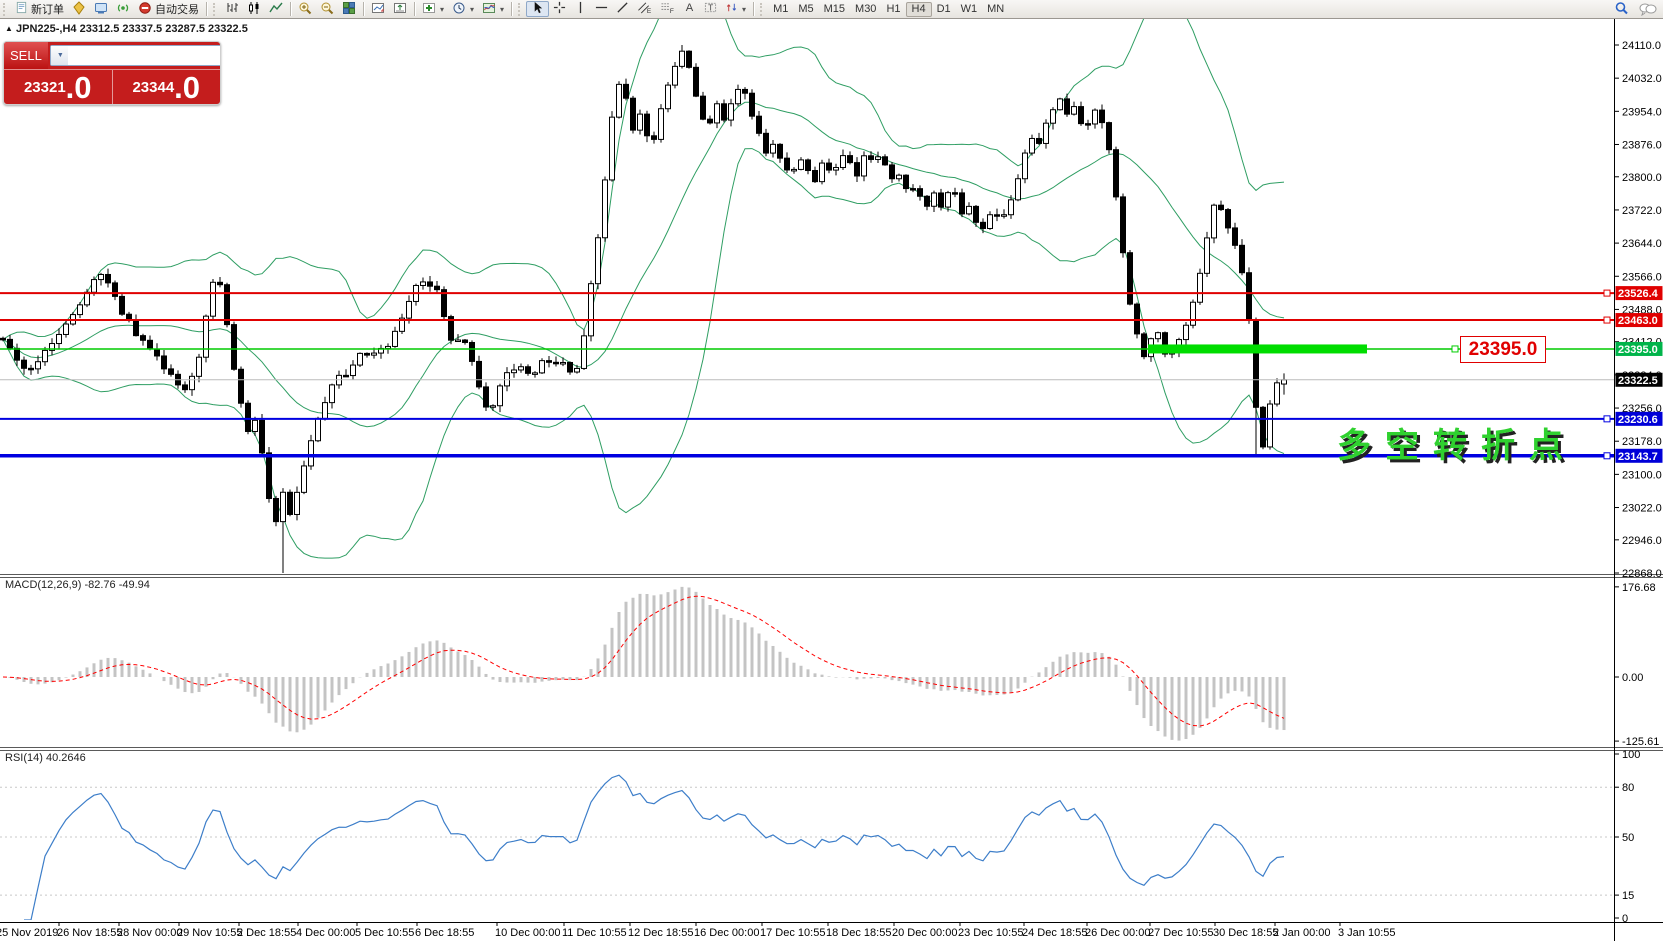  What do you see at coordinates (1117, 933) in the screenshot?
I see `time-axis-label: 26 Dec 00:00` at bounding box center [1117, 933].